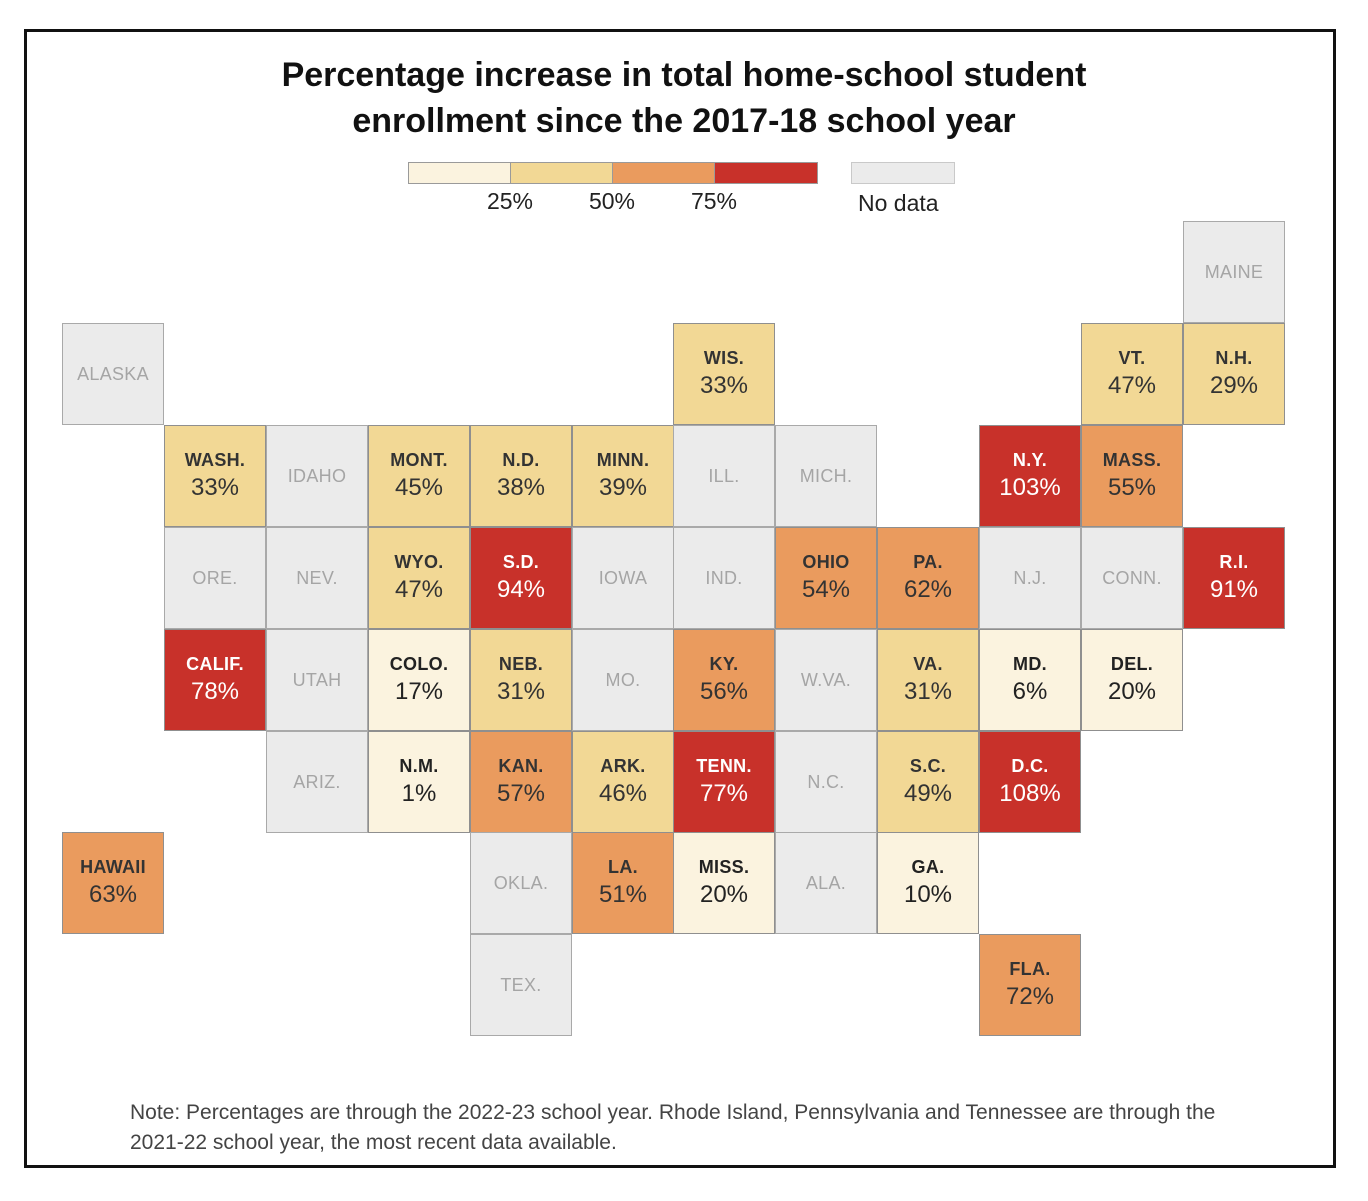 Image resolution: width=1368 pixels, height=1201 pixels. I want to click on state-tile-idaho: IDAHO, so click(317, 476).